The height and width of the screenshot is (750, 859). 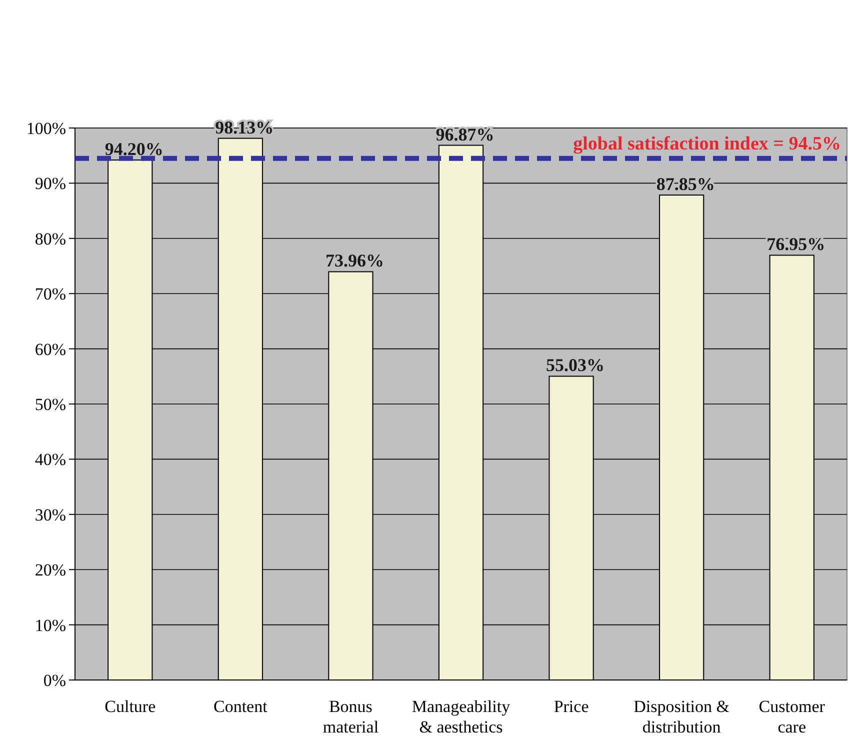 I want to click on y-tick-label: 20%, so click(x=50, y=570).